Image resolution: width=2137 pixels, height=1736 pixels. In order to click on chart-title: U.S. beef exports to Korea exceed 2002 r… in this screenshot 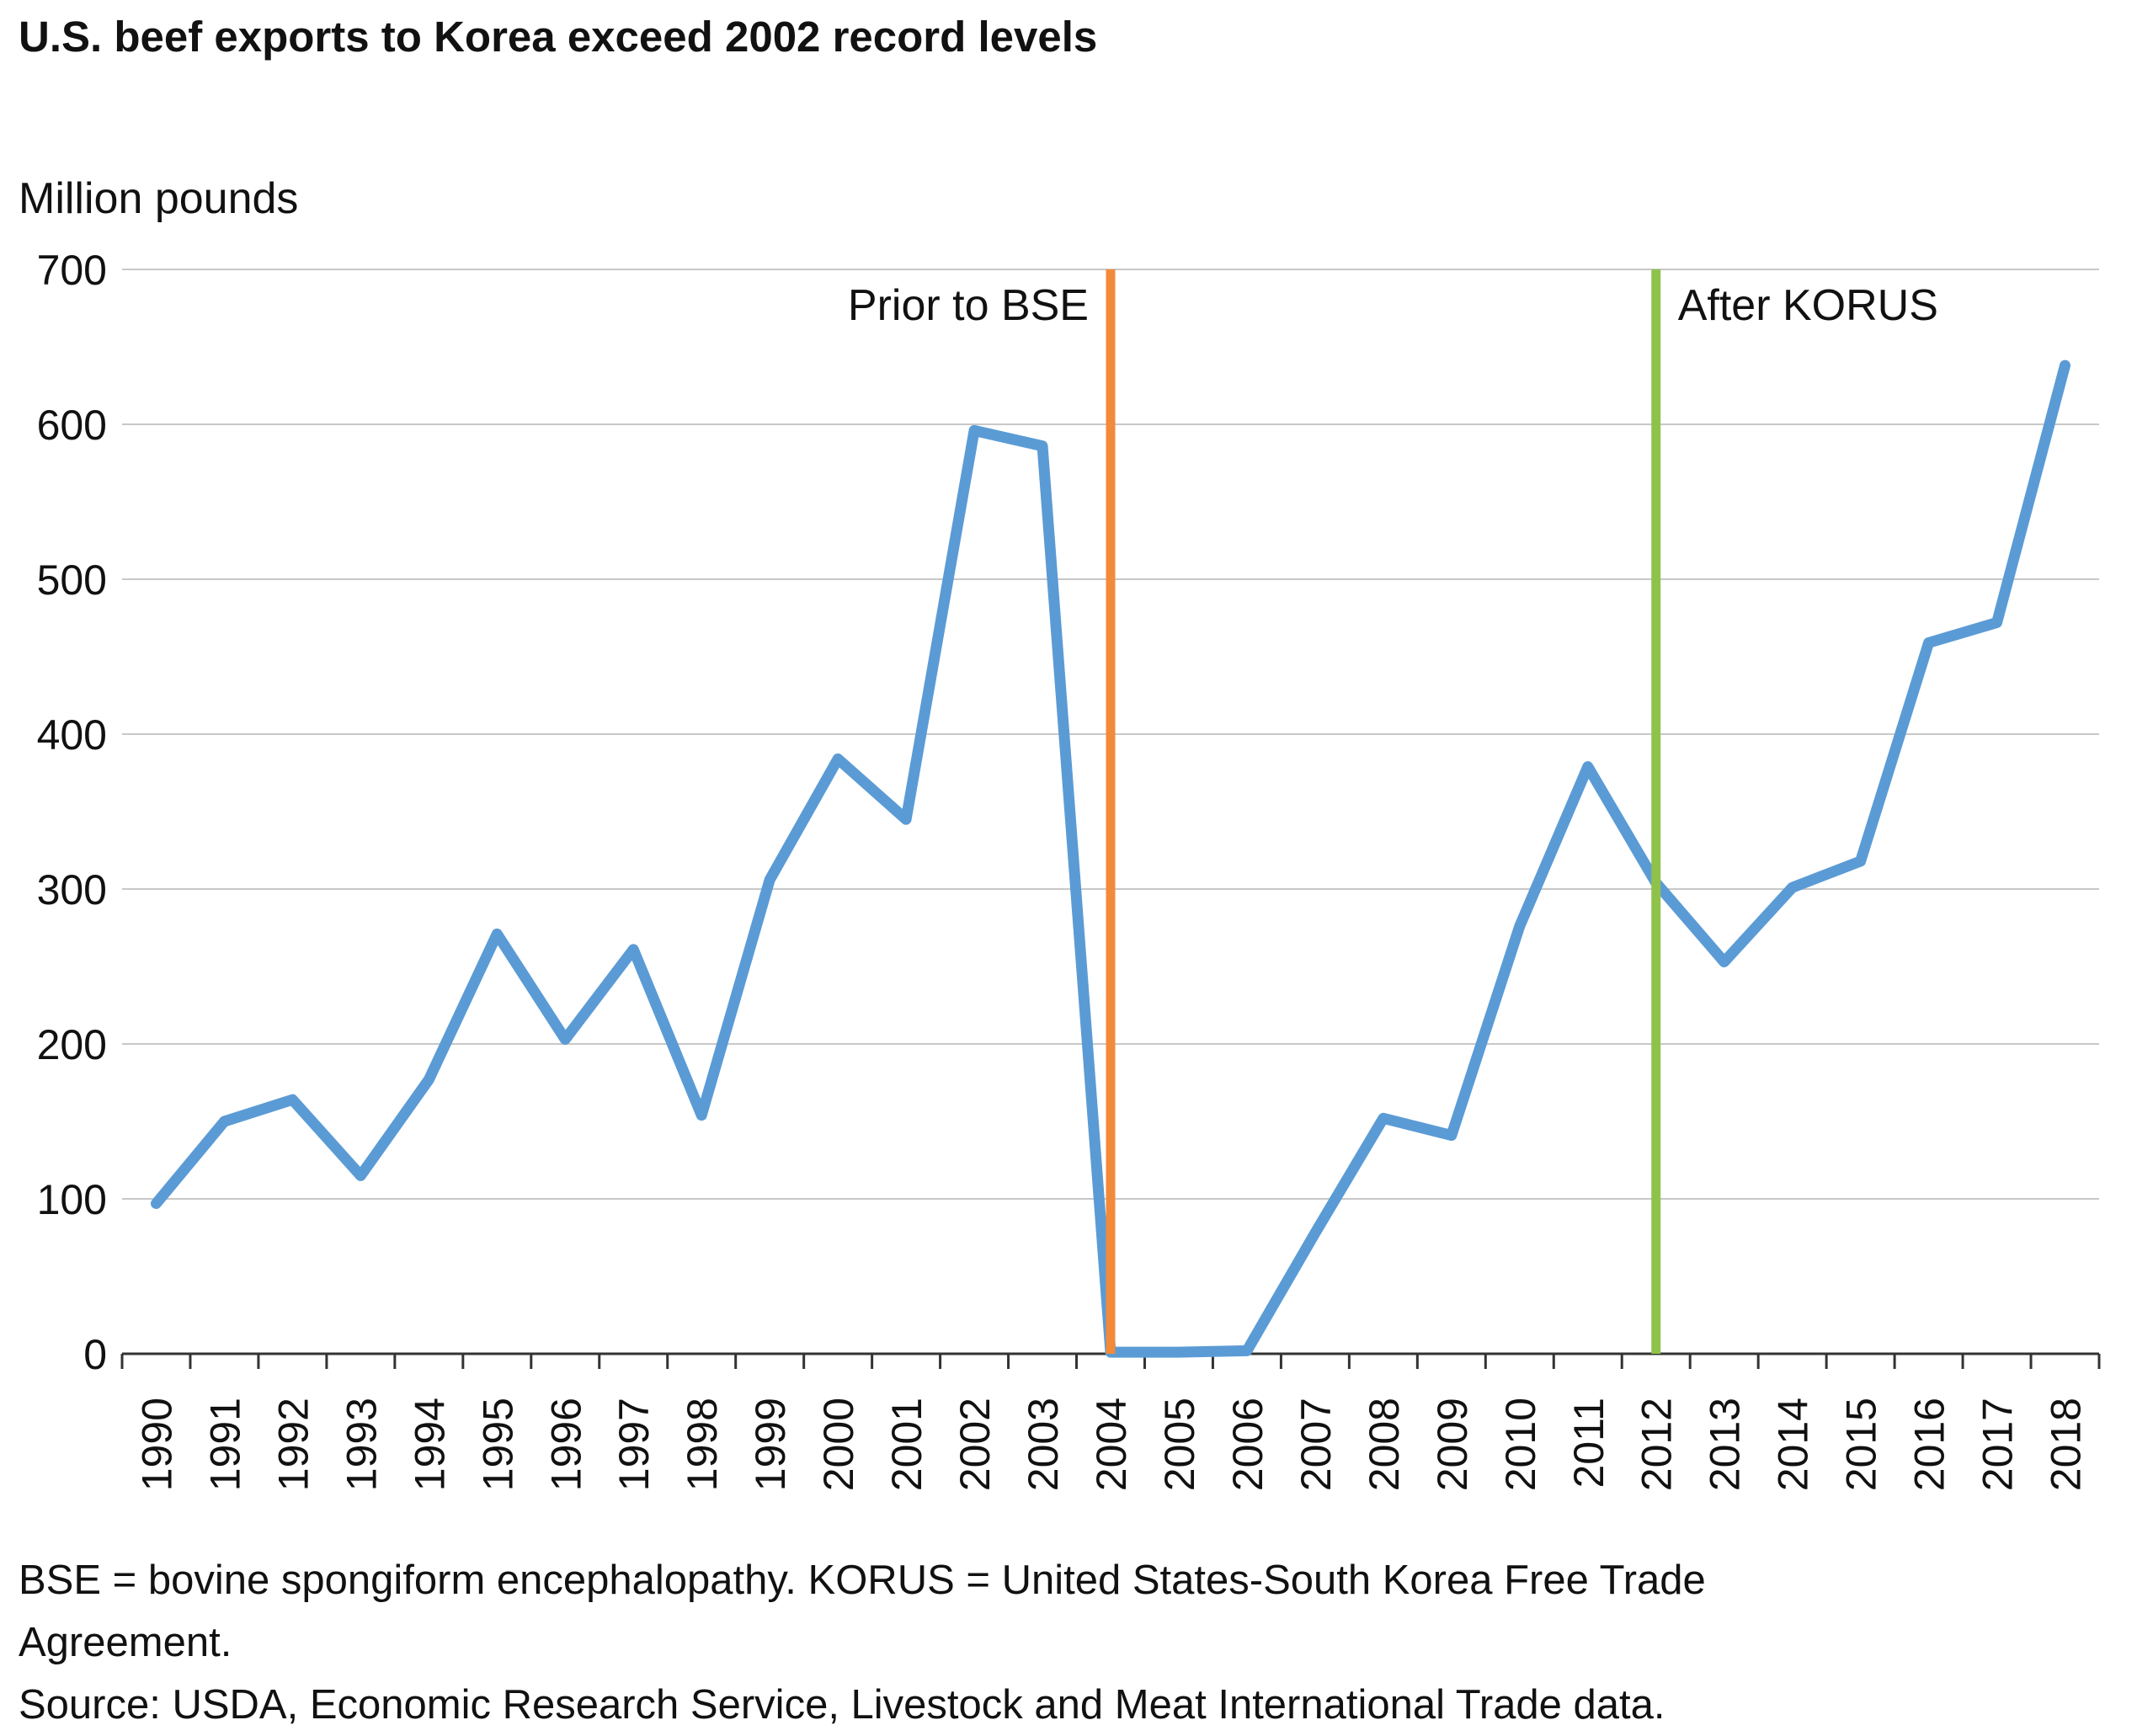, I will do `click(558, 37)`.